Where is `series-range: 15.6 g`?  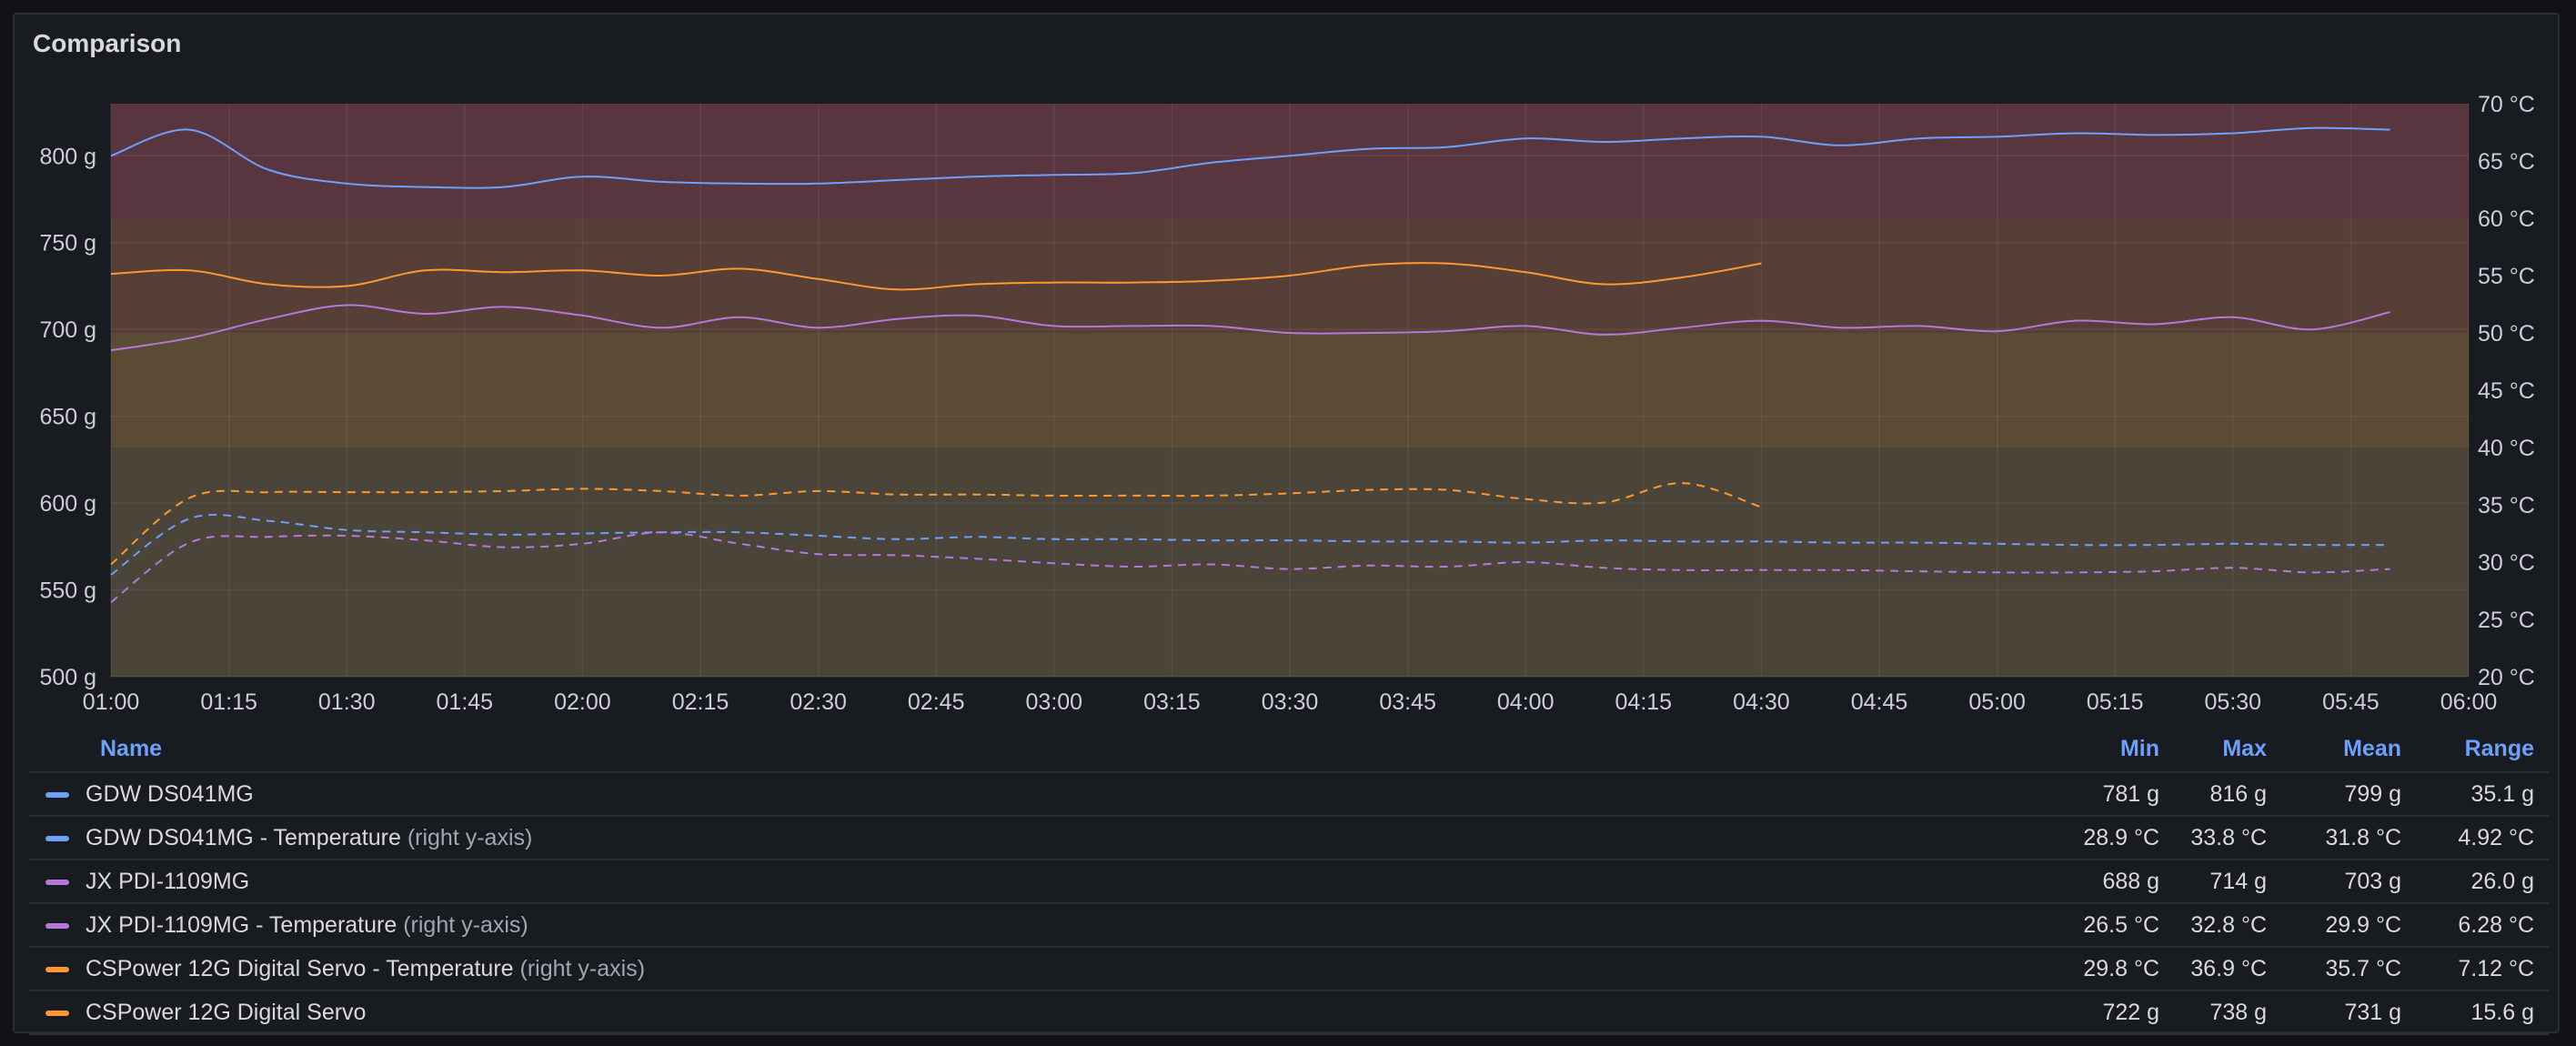 series-range: 15.6 g is located at coordinates (2502, 1013).